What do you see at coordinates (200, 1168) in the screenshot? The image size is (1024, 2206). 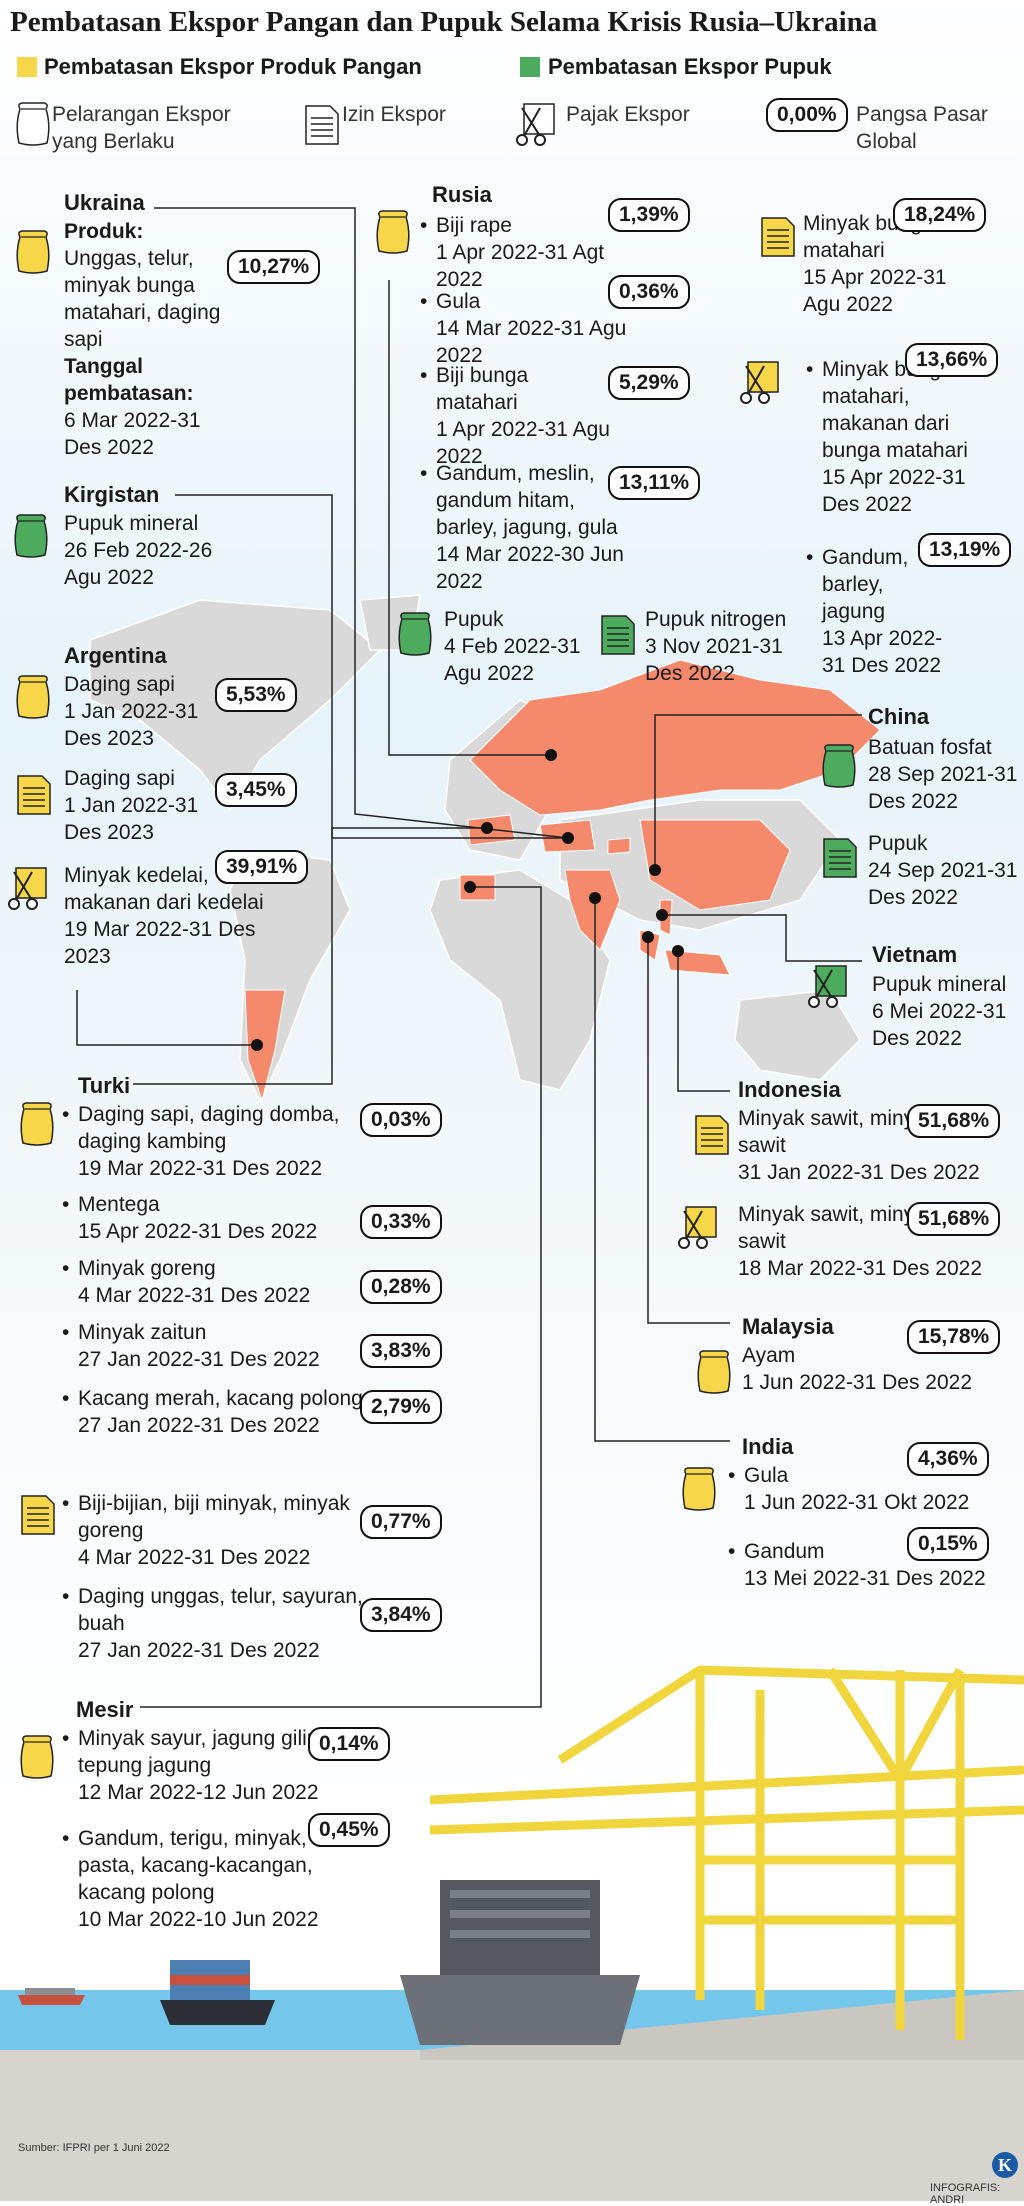 I see `date: 19 Mar 2022-31 Des 2022` at bounding box center [200, 1168].